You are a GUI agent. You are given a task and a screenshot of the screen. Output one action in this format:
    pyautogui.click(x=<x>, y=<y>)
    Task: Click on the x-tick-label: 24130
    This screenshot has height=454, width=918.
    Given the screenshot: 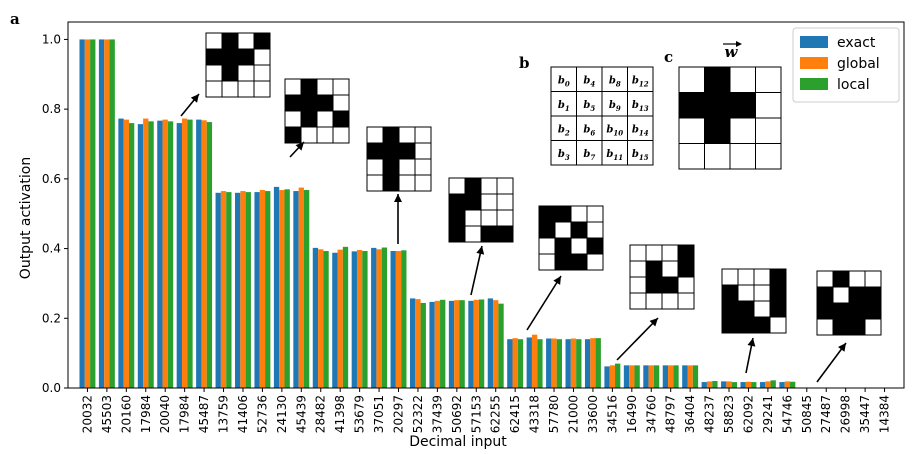 What is the action you would take?
    pyautogui.click(x=282, y=414)
    